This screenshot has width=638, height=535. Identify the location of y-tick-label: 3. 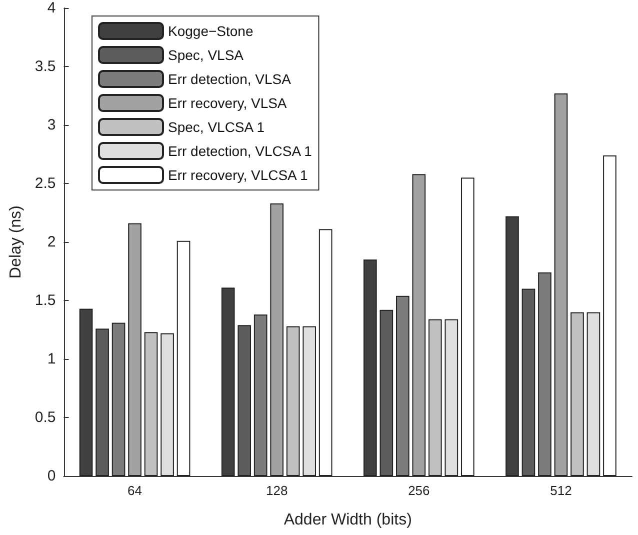
(51, 125).